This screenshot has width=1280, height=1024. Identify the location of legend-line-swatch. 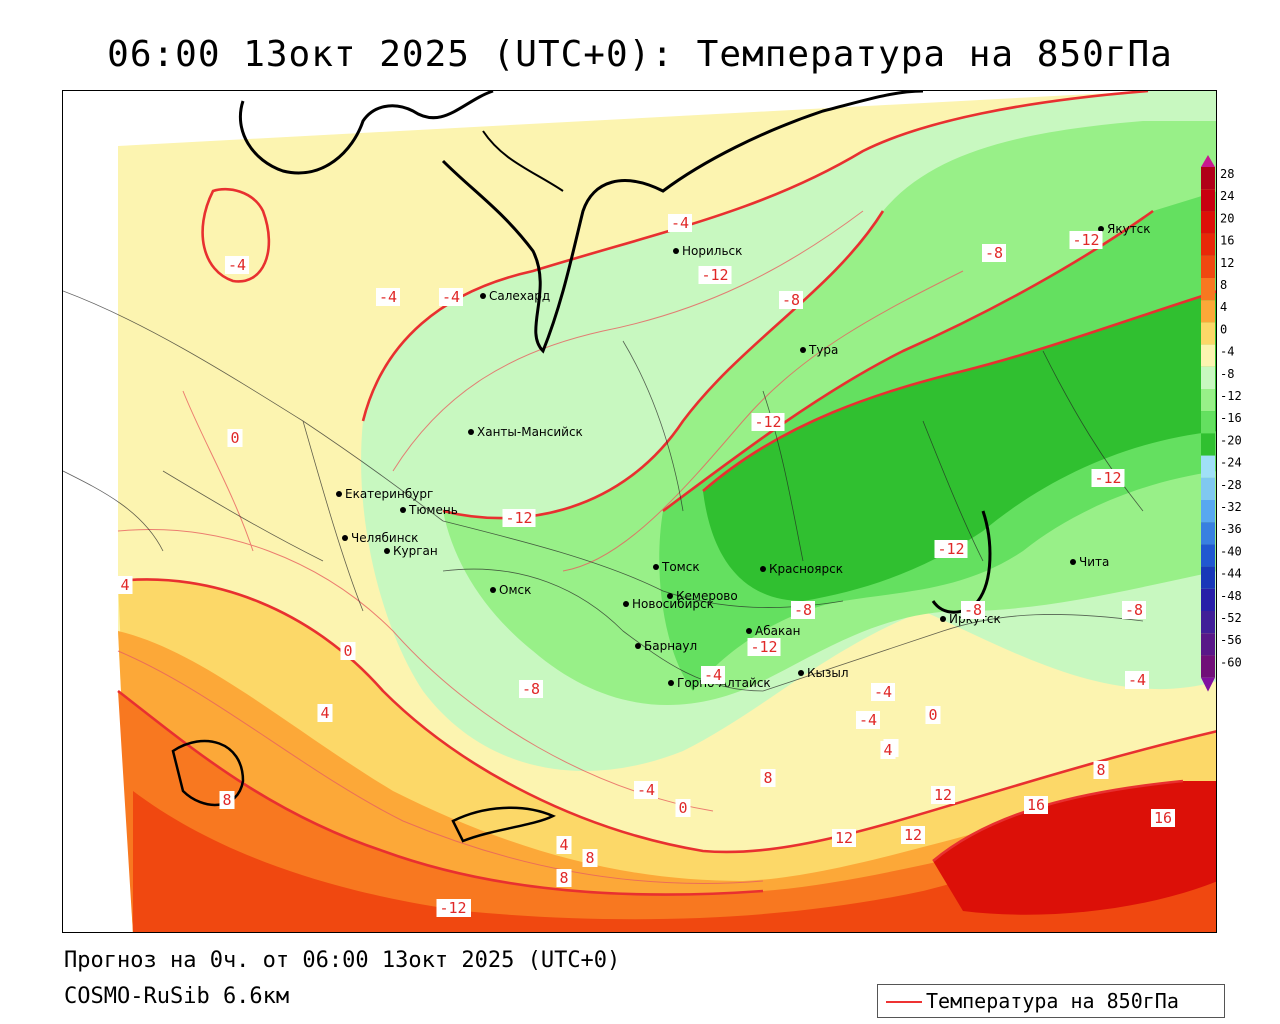
(904, 1002).